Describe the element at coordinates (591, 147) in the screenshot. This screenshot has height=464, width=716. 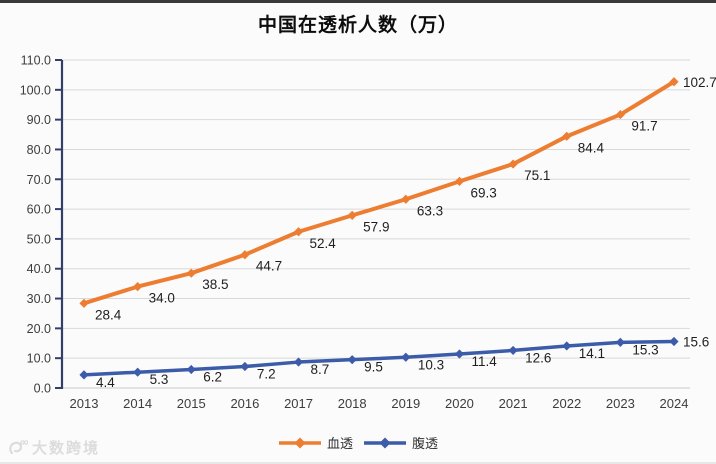
I see `data-label-hemodialysis: 84.4` at that location.